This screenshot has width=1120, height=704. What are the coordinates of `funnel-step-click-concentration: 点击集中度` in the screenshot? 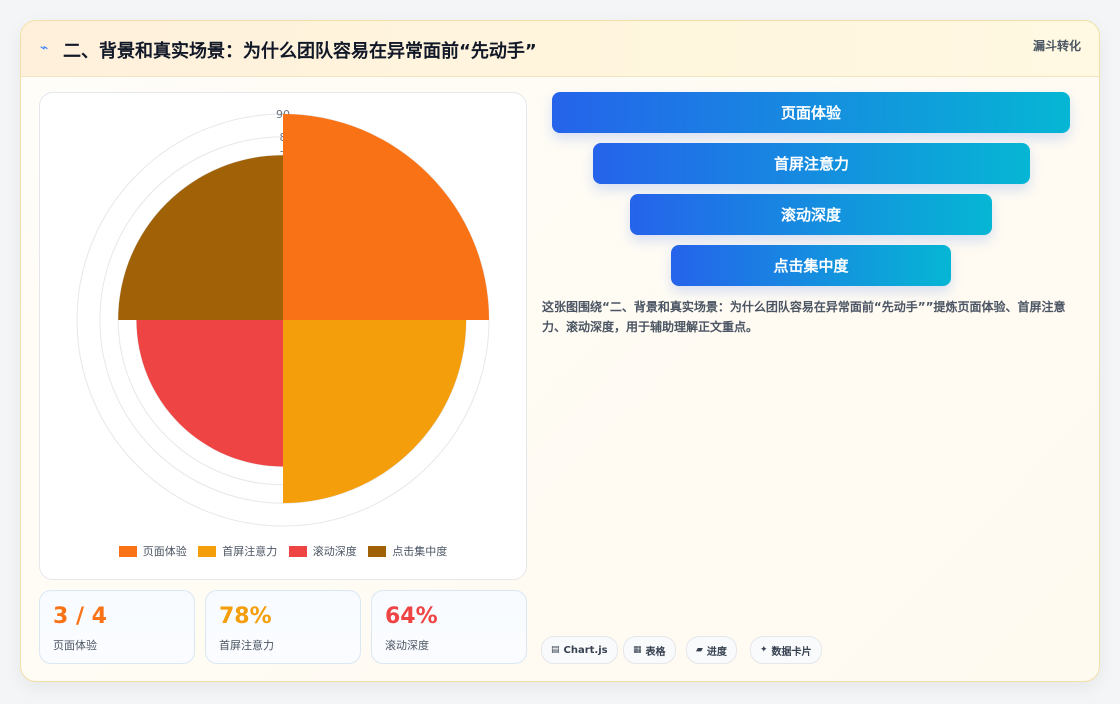 It's located at (811, 265).